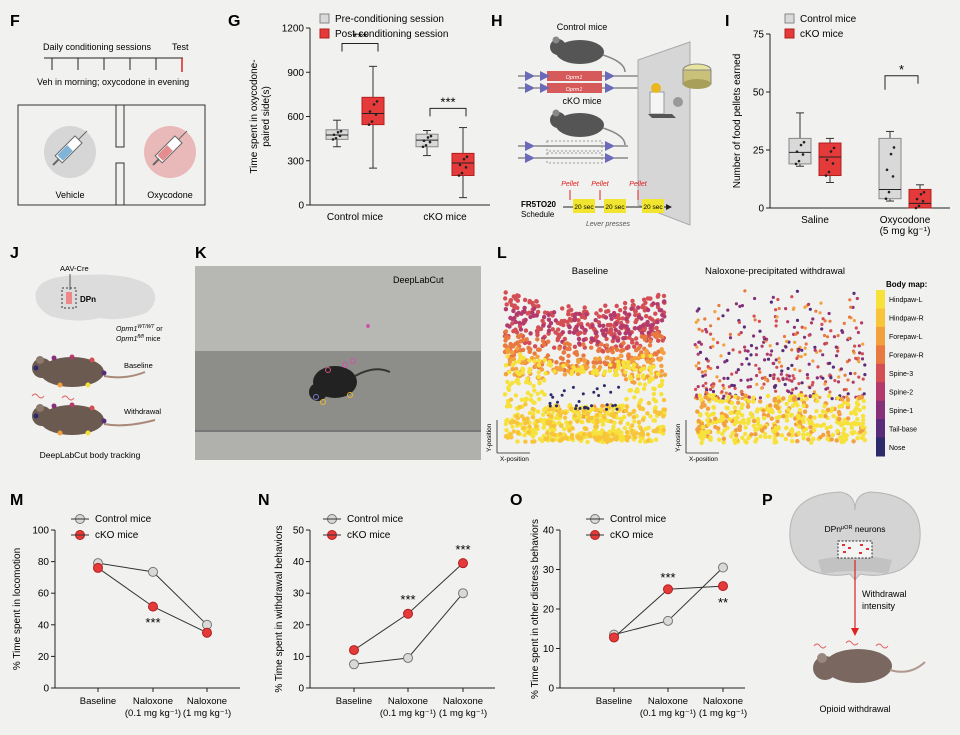 This screenshot has width=960, height=735. Describe the element at coordinates (324, 18) in the screenshot. I see `legend-swatch` at that location.